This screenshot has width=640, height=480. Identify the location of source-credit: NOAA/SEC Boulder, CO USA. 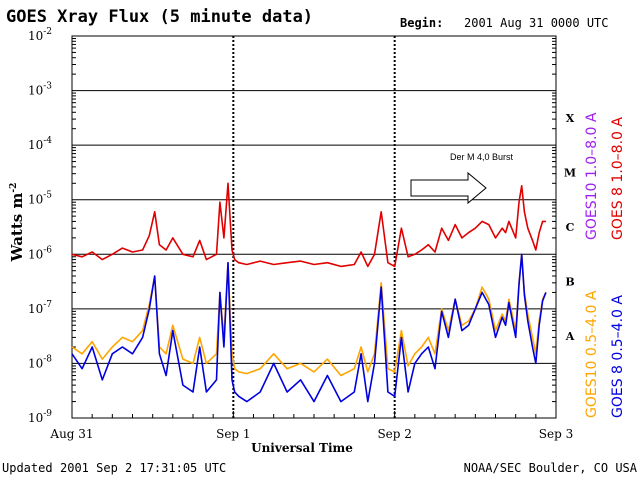
(551, 468).